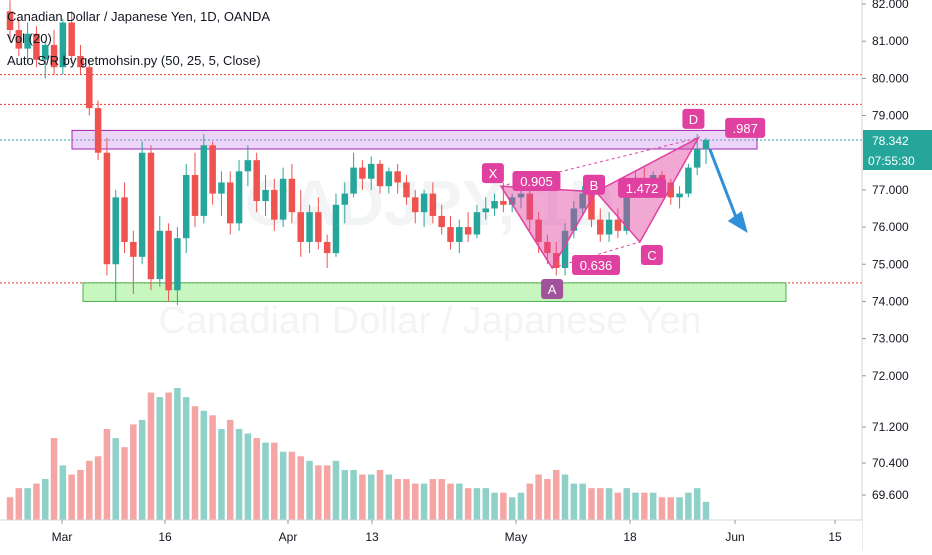 This screenshot has height=555, width=932. I want to click on time-axis-panel, so click(431, 535).